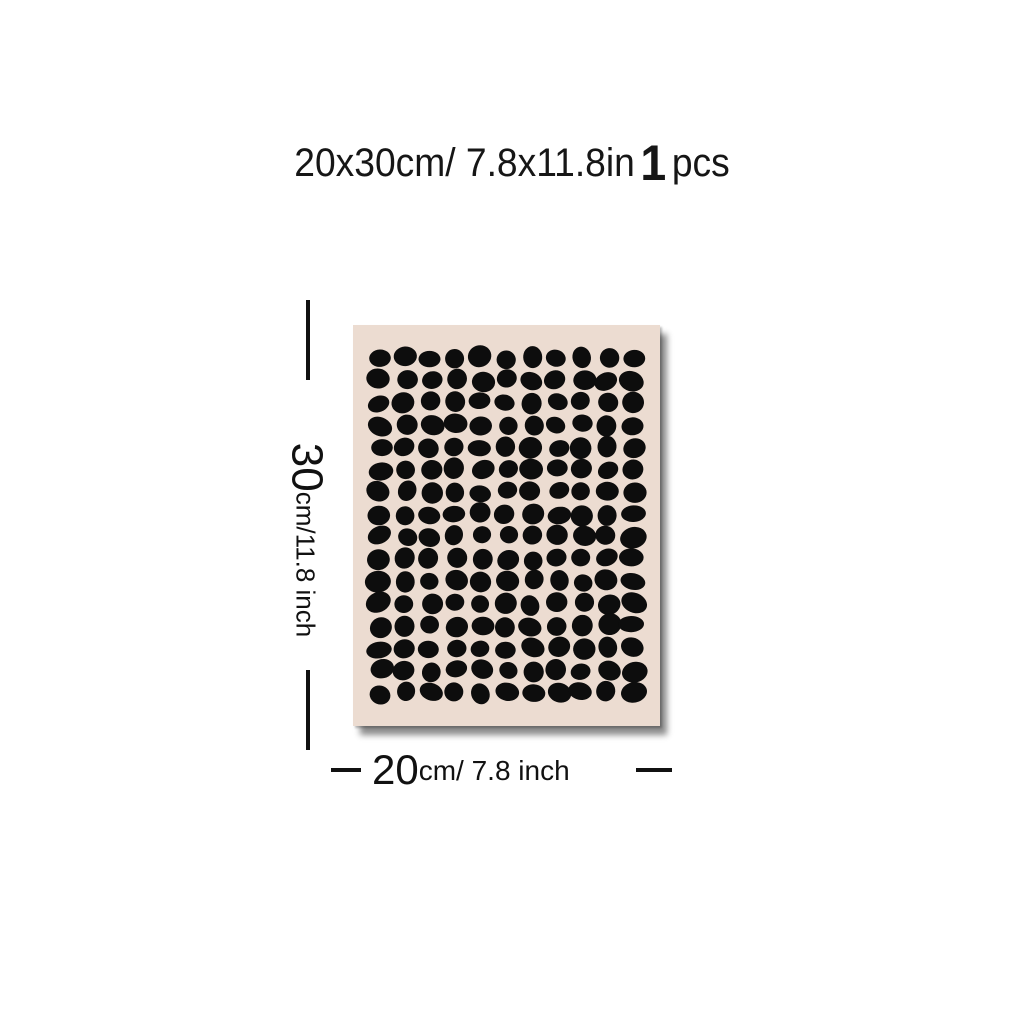 The height and width of the screenshot is (1024, 1024). Describe the element at coordinates (308, 710) in the screenshot. I see `height-dimension-line-bottom` at that location.